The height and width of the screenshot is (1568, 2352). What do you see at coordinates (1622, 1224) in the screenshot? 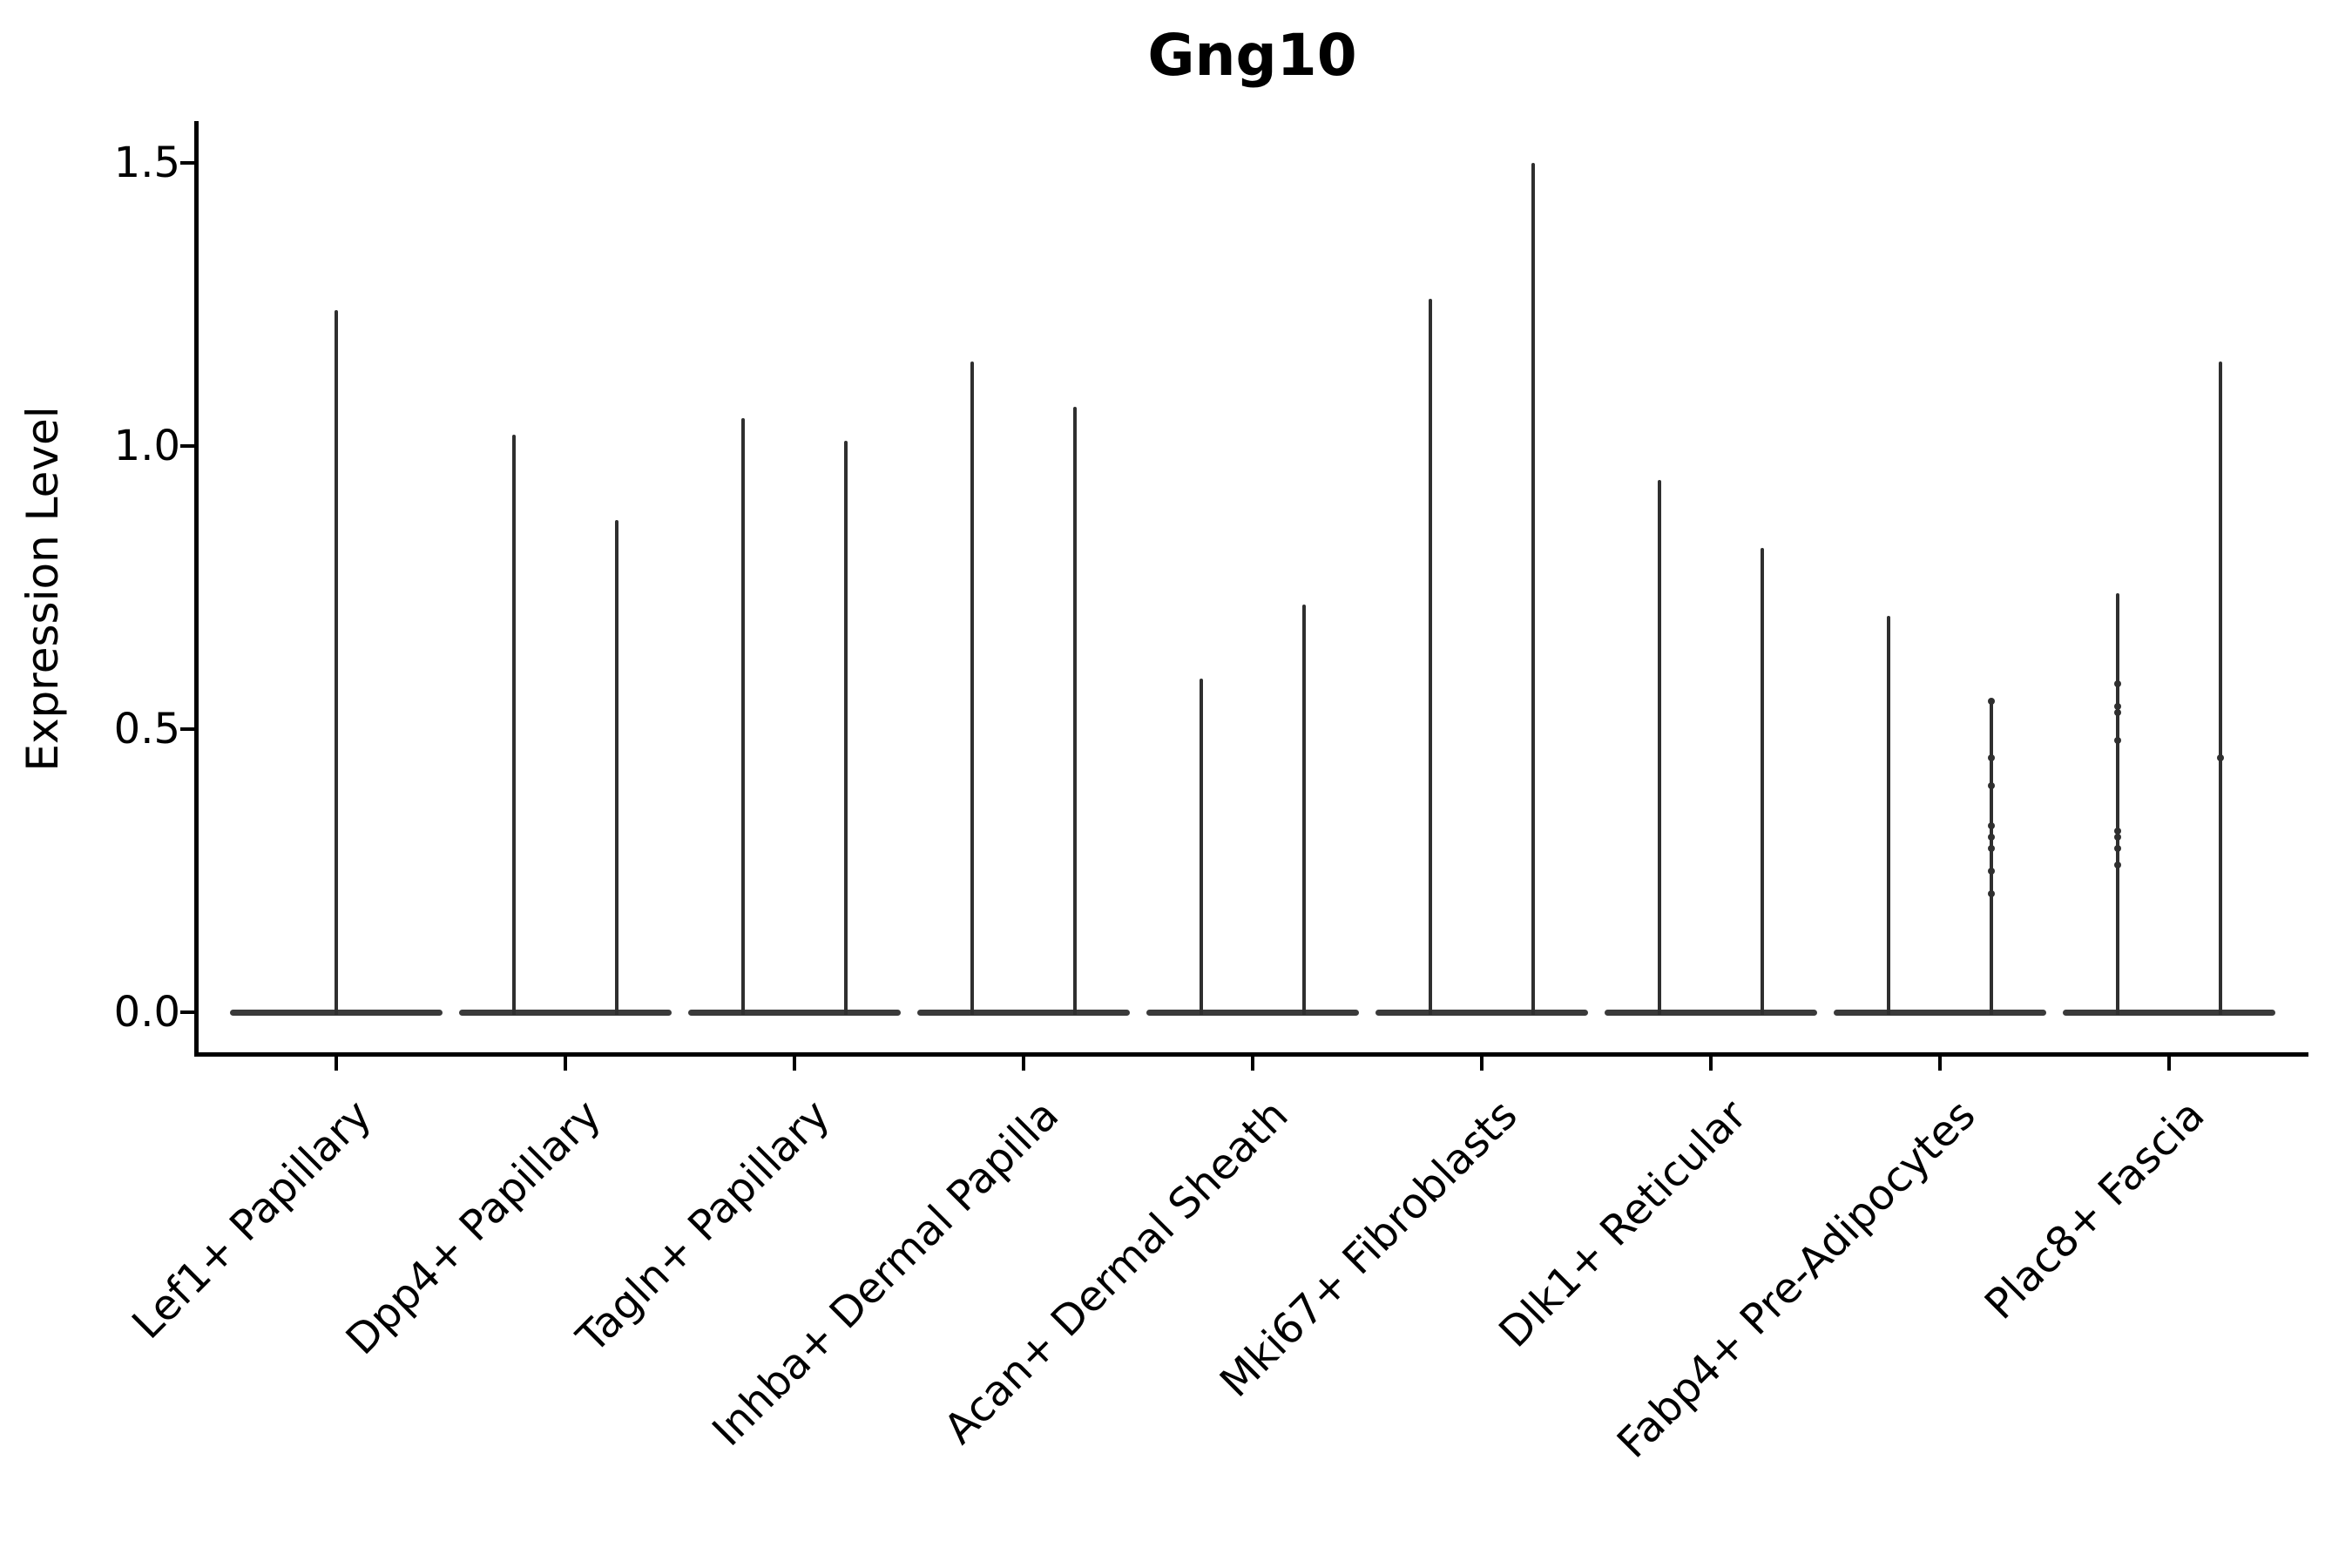
I see `x-tick-label: Dlk1+ Reticular` at bounding box center [1622, 1224].